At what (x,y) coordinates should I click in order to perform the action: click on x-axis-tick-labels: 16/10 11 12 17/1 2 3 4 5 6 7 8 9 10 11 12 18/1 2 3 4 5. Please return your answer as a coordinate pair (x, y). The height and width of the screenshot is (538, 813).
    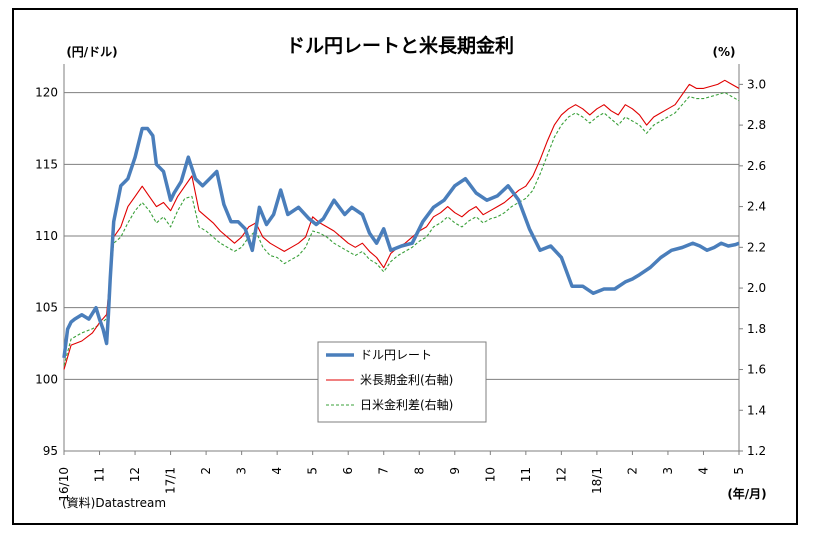
    Looking at the image, I should click on (401, 476).